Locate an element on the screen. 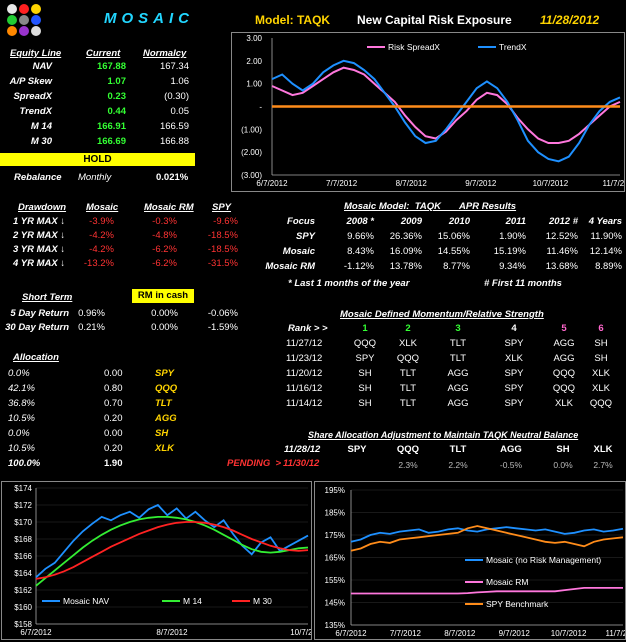  rm-in-cash-text: RM in cash is located at coordinates (163, 295).